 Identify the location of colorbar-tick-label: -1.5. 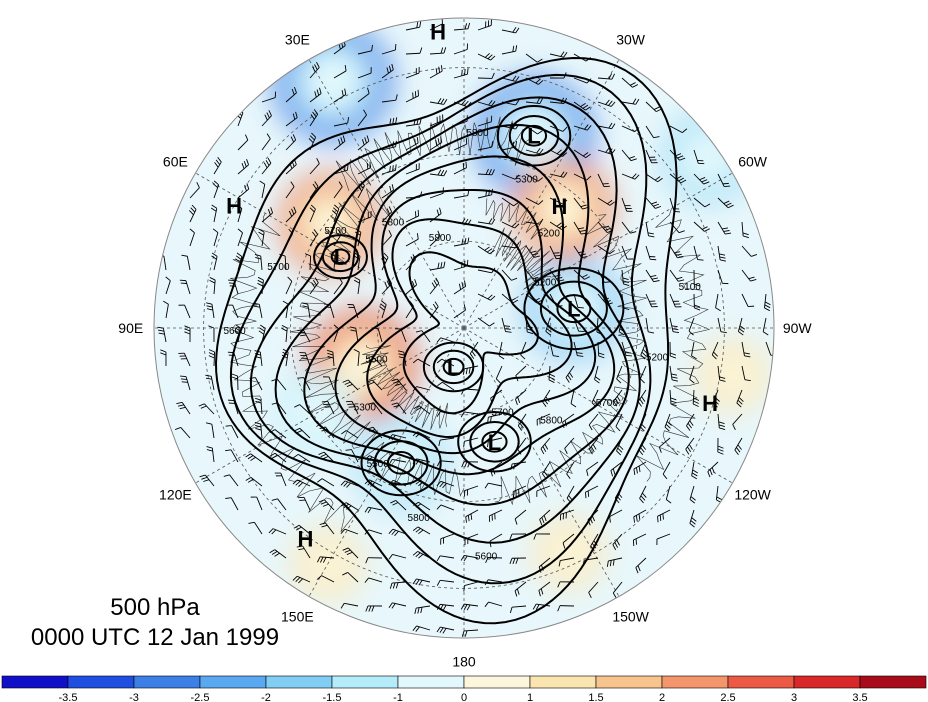
(332, 697).